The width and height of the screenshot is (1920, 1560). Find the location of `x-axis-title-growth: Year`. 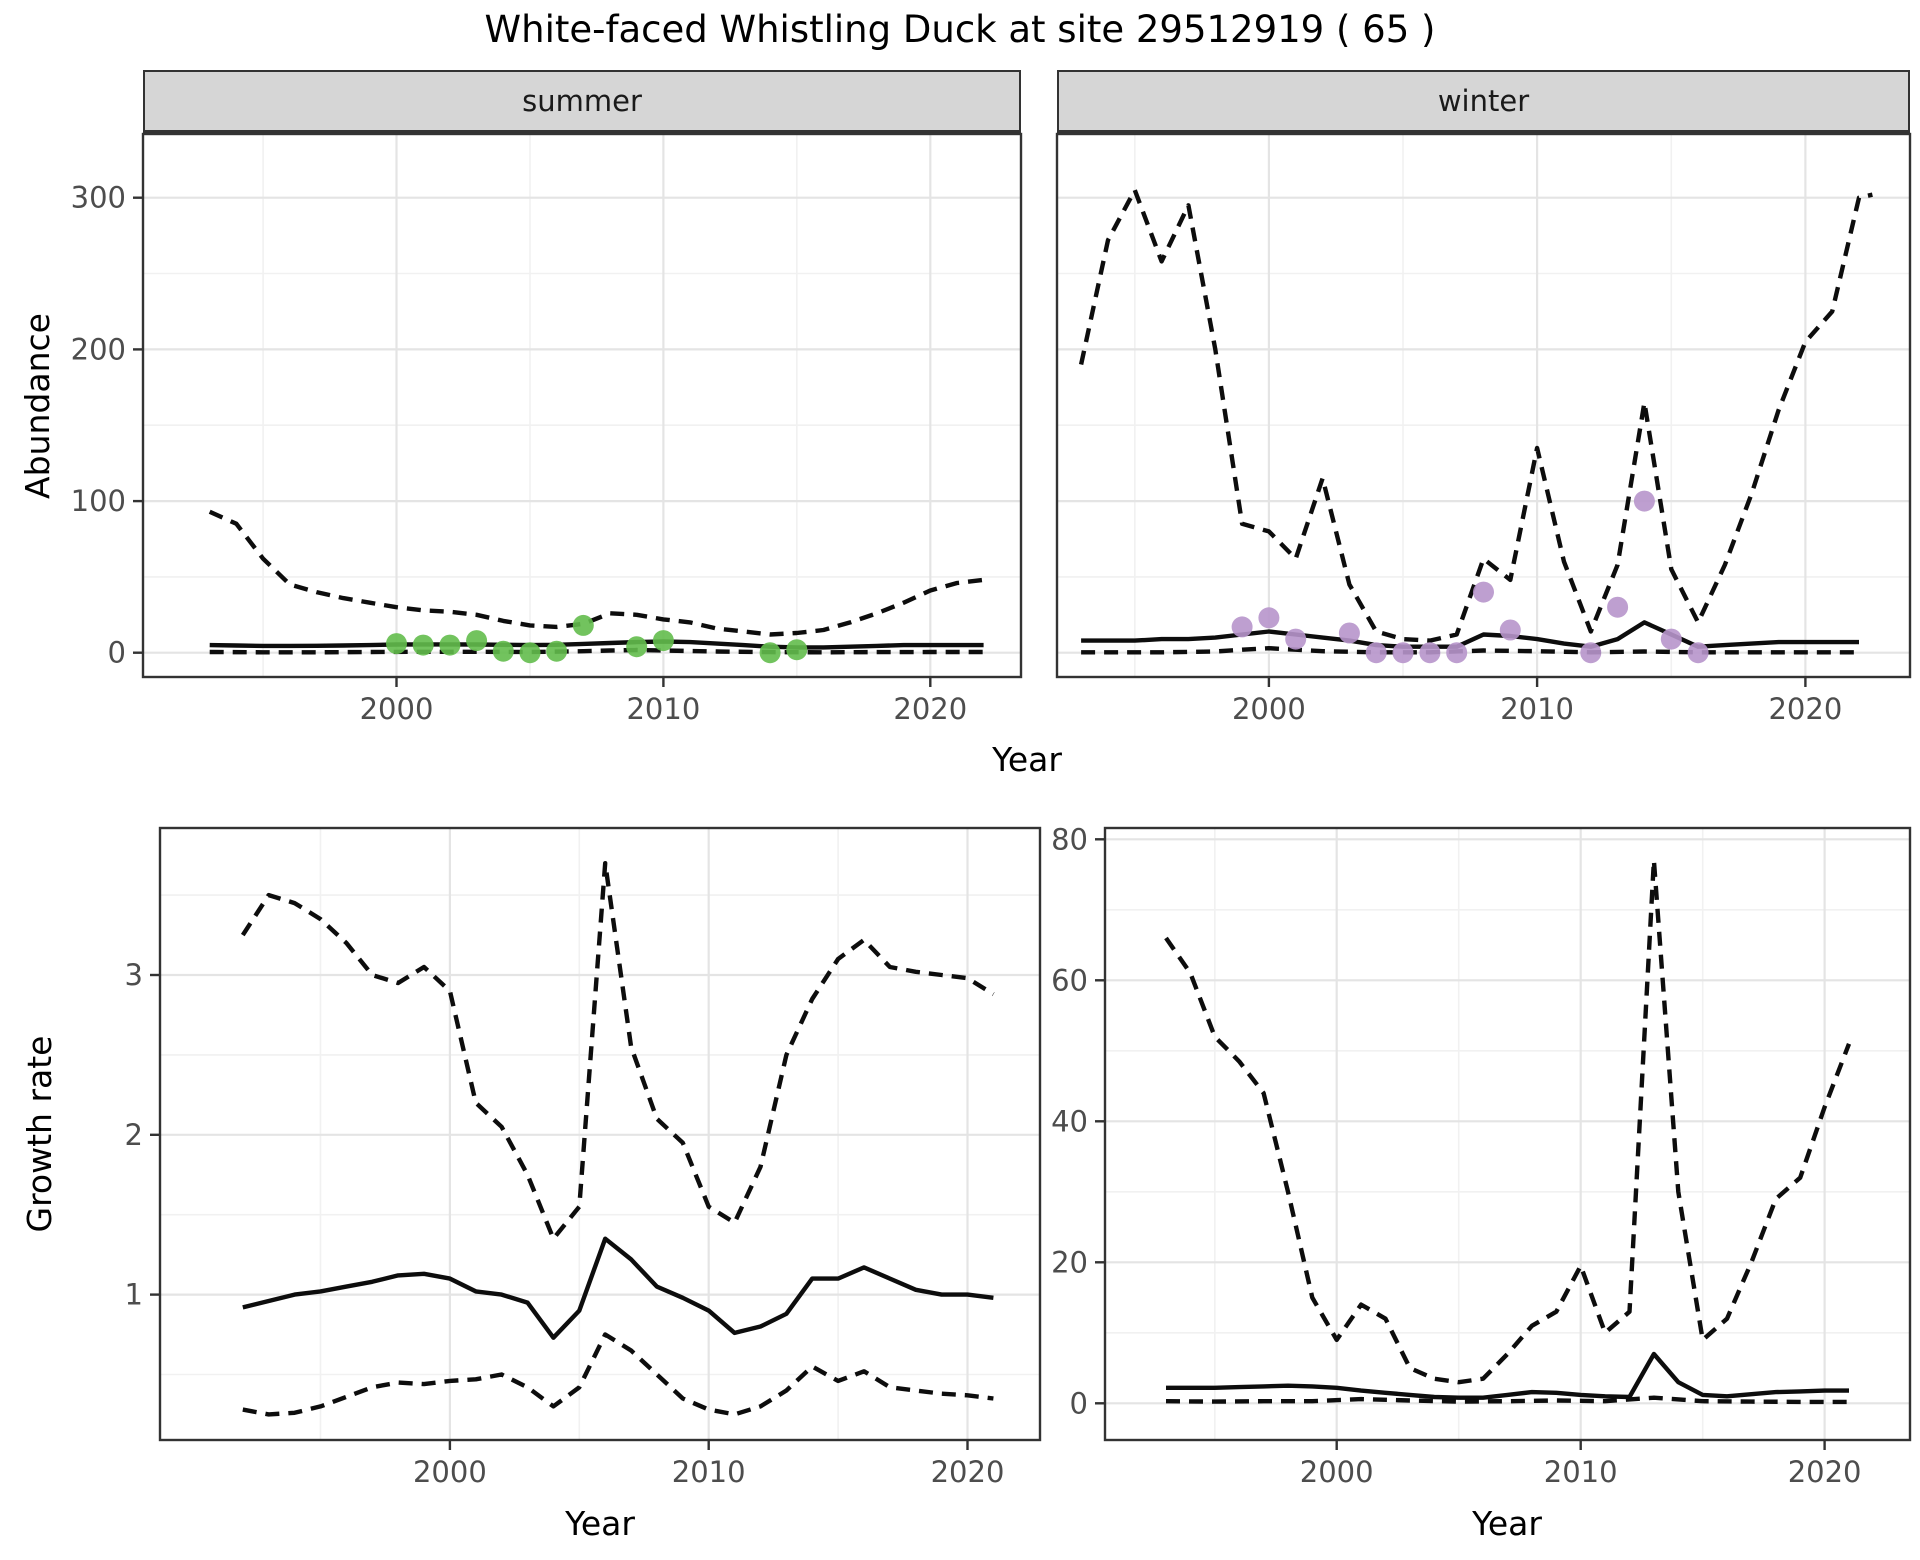

x-axis-title-growth: Year is located at coordinates (600, 1523).